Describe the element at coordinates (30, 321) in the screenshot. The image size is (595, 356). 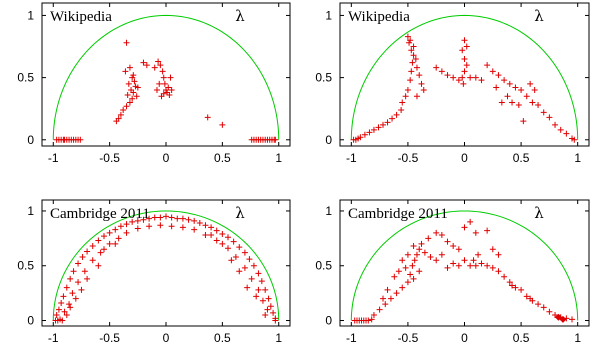
I see `y-tick-label: 0` at that location.